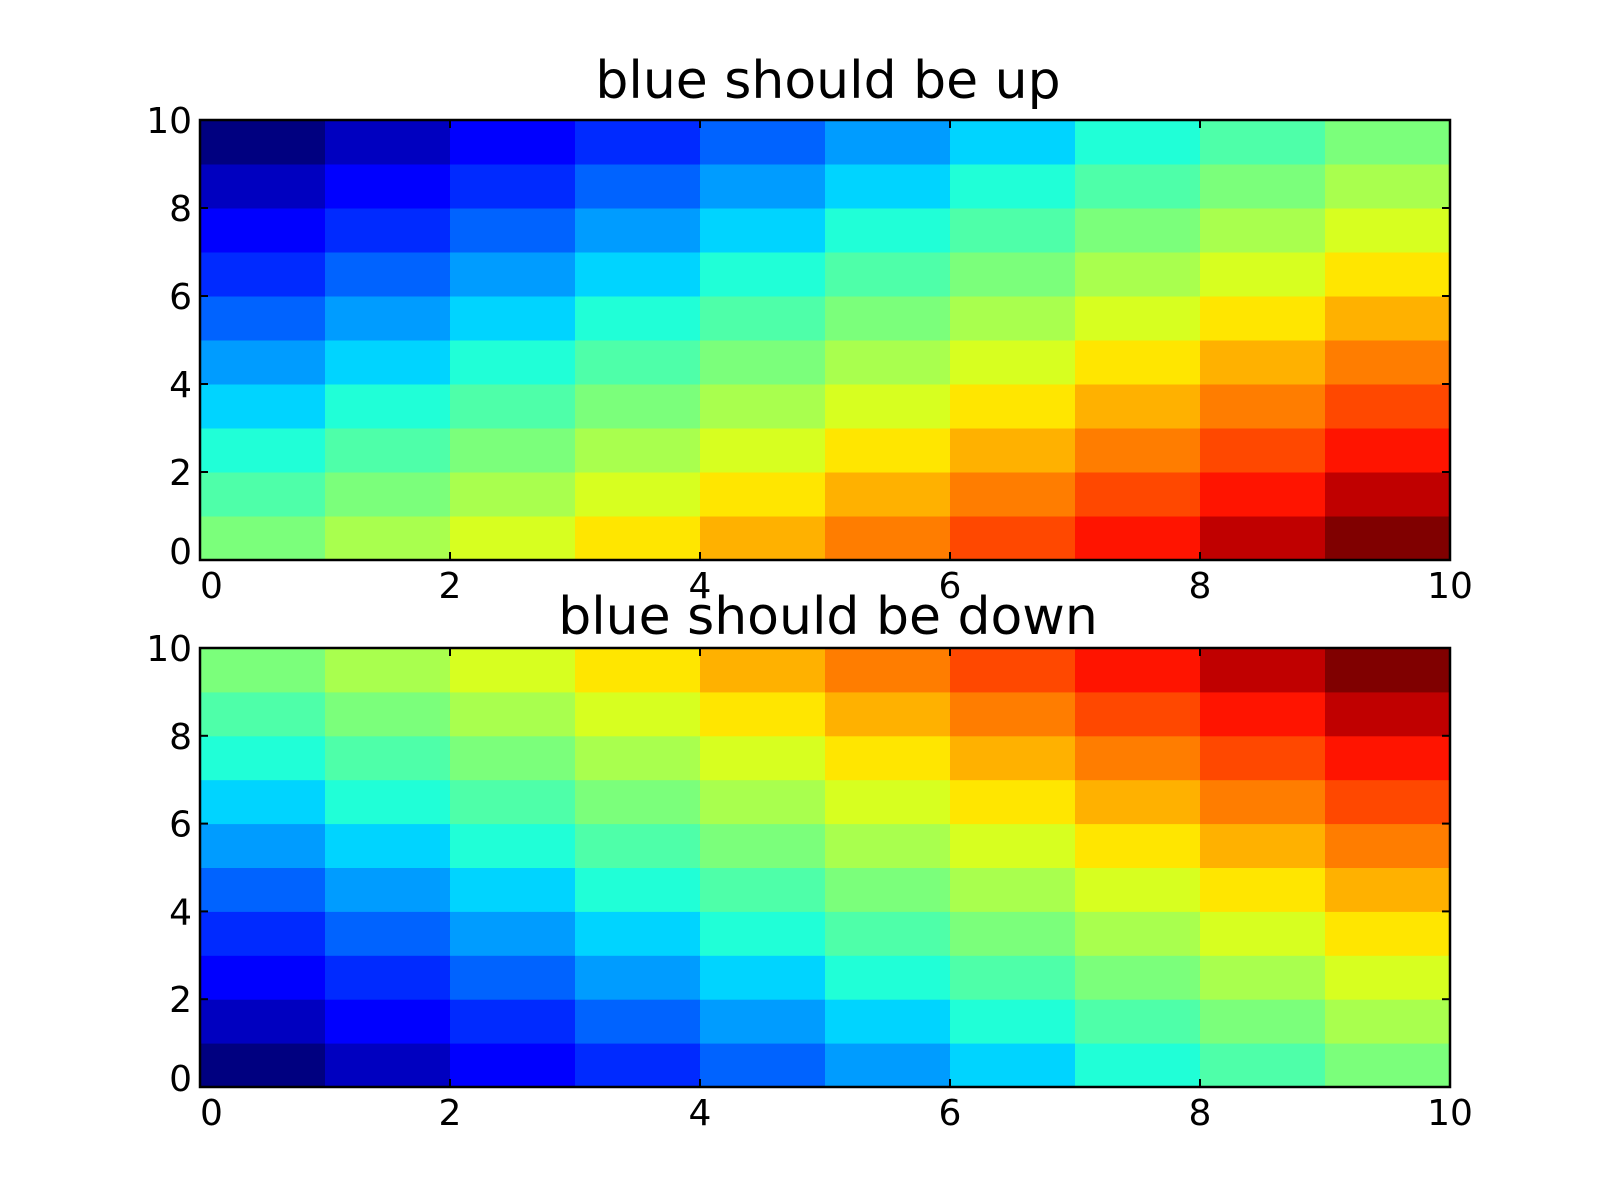 This screenshot has height=1200, width=1600. What do you see at coordinates (263, 142) in the screenshot?
I see `heatmap-cell-top-r9-c0` at bounding box center [263, 142].